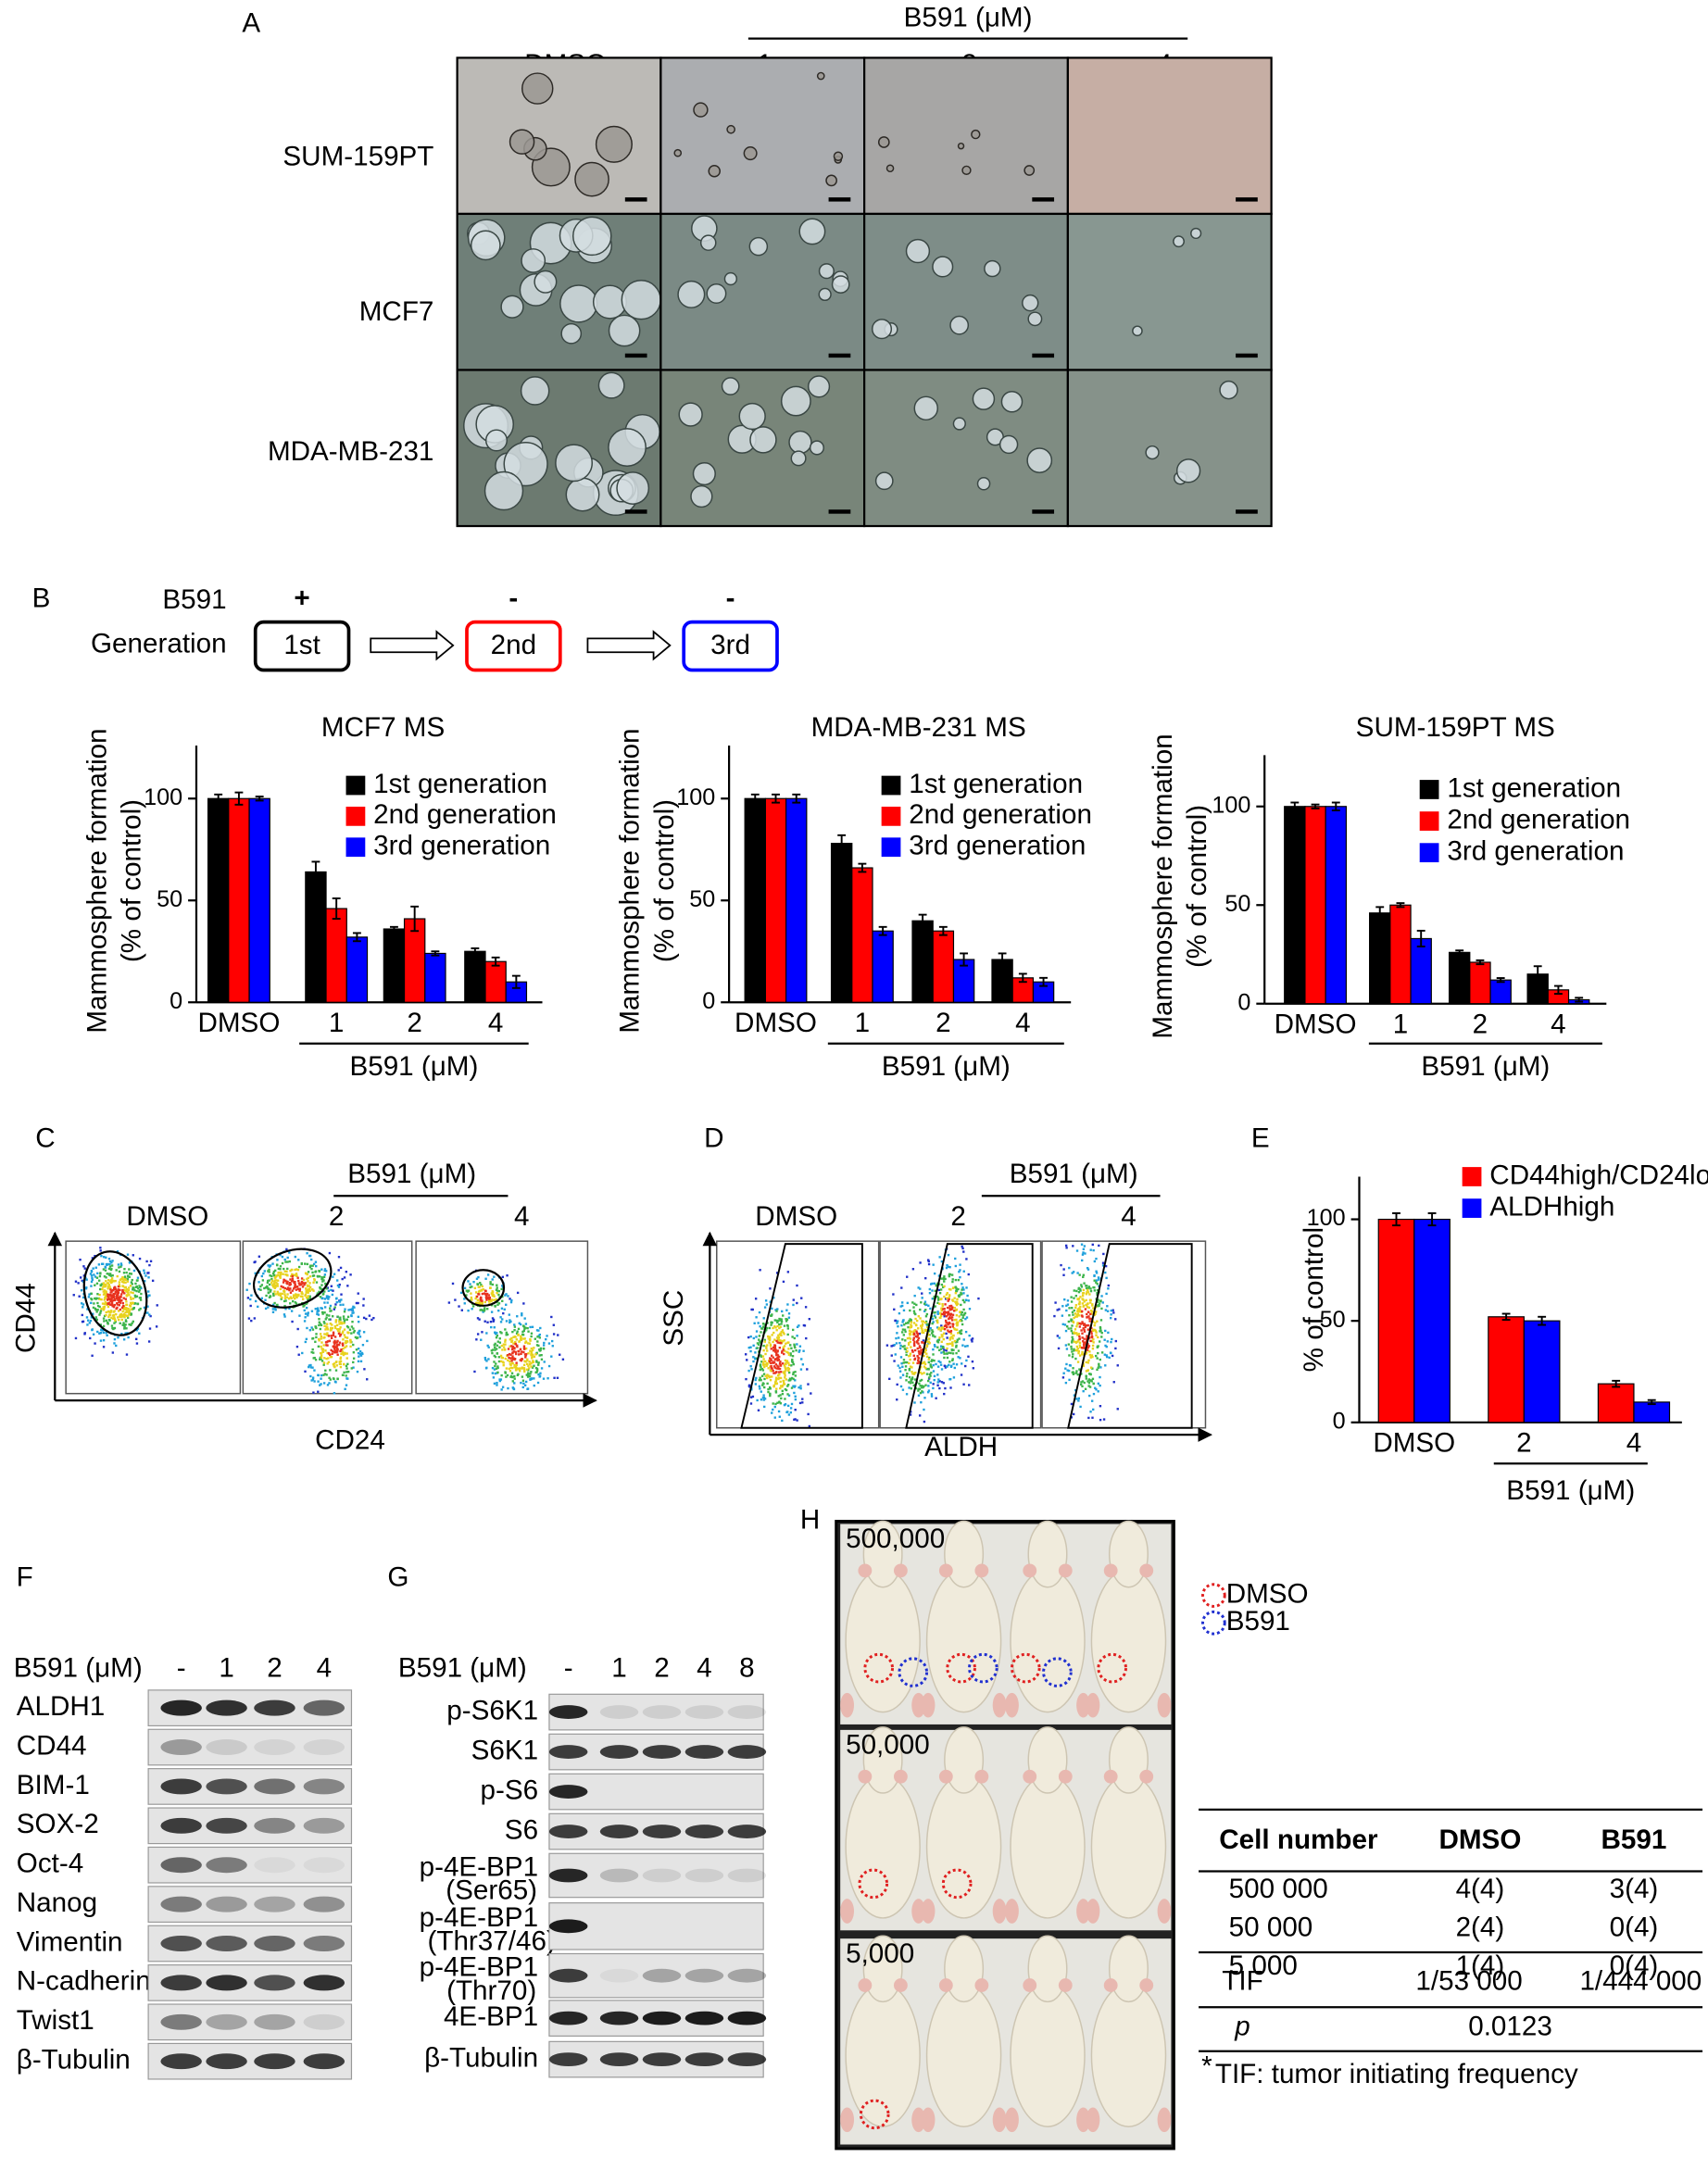 The width and height of the screenshot is (1708, 2157). Describe the element at coordinates (970, 1336) in the screenshot. I see `gate` at that location.